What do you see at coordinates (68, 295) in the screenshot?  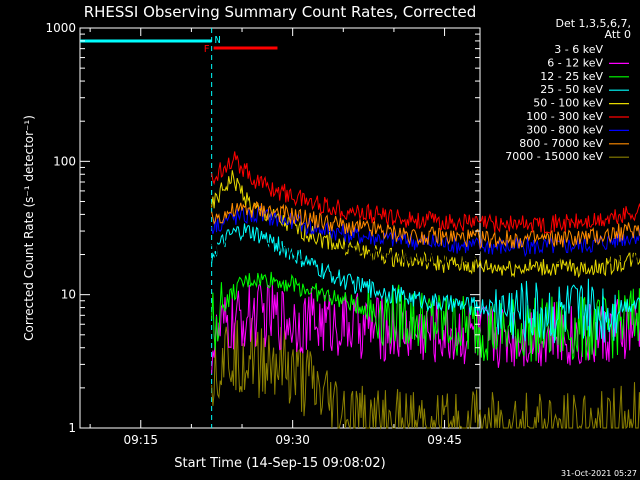 I see `y-tick-label: 10` at bounding box center [68, 295].